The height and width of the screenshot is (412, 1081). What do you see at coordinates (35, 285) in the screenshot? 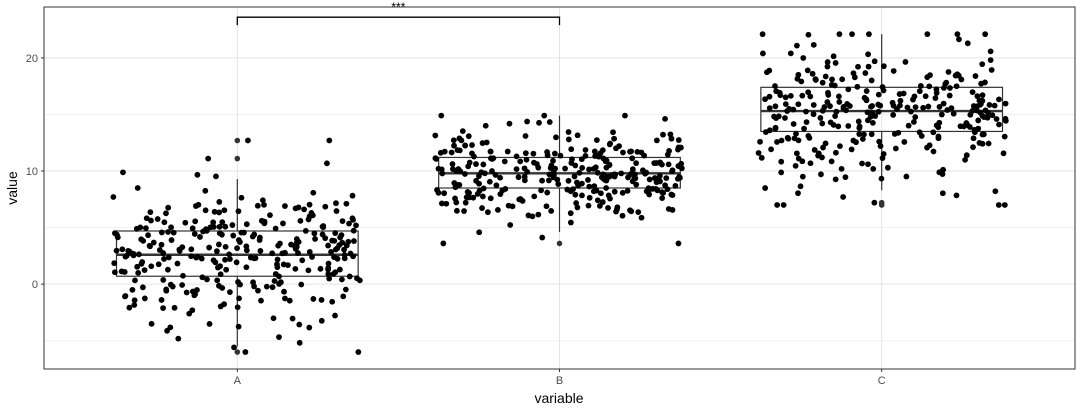
I see `y-tick-label: 0` at bounding box center [35, 285].